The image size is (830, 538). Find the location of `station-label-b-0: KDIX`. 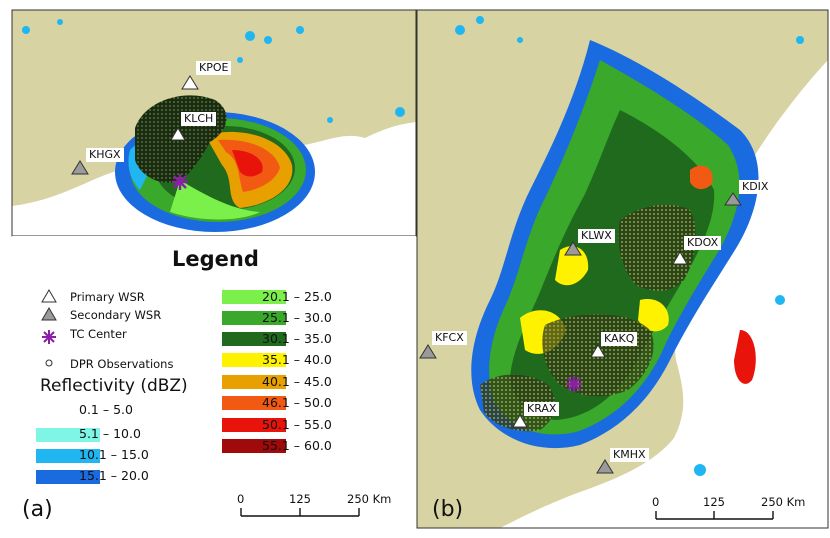

station-label-b-0: KDIX is located at coordinates (755, 187).